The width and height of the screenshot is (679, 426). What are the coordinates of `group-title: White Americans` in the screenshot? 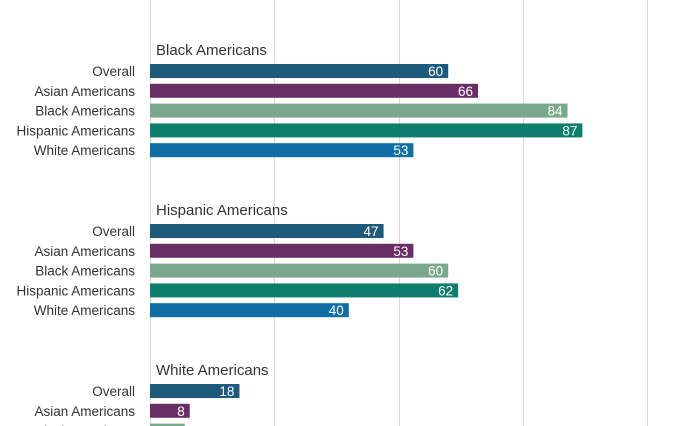 It's located at (212, 370).